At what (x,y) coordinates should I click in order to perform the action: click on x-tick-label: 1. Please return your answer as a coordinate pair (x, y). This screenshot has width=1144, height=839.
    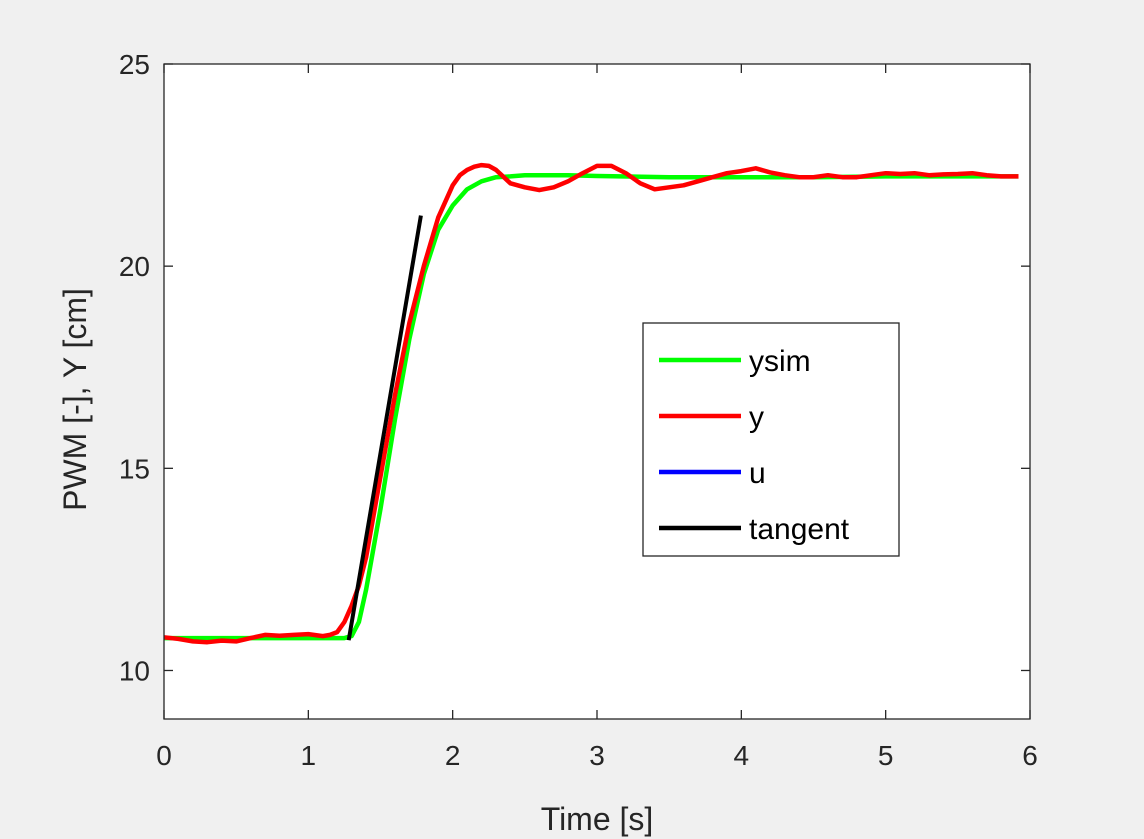
    Looking at the image, I should click on (309, 755).